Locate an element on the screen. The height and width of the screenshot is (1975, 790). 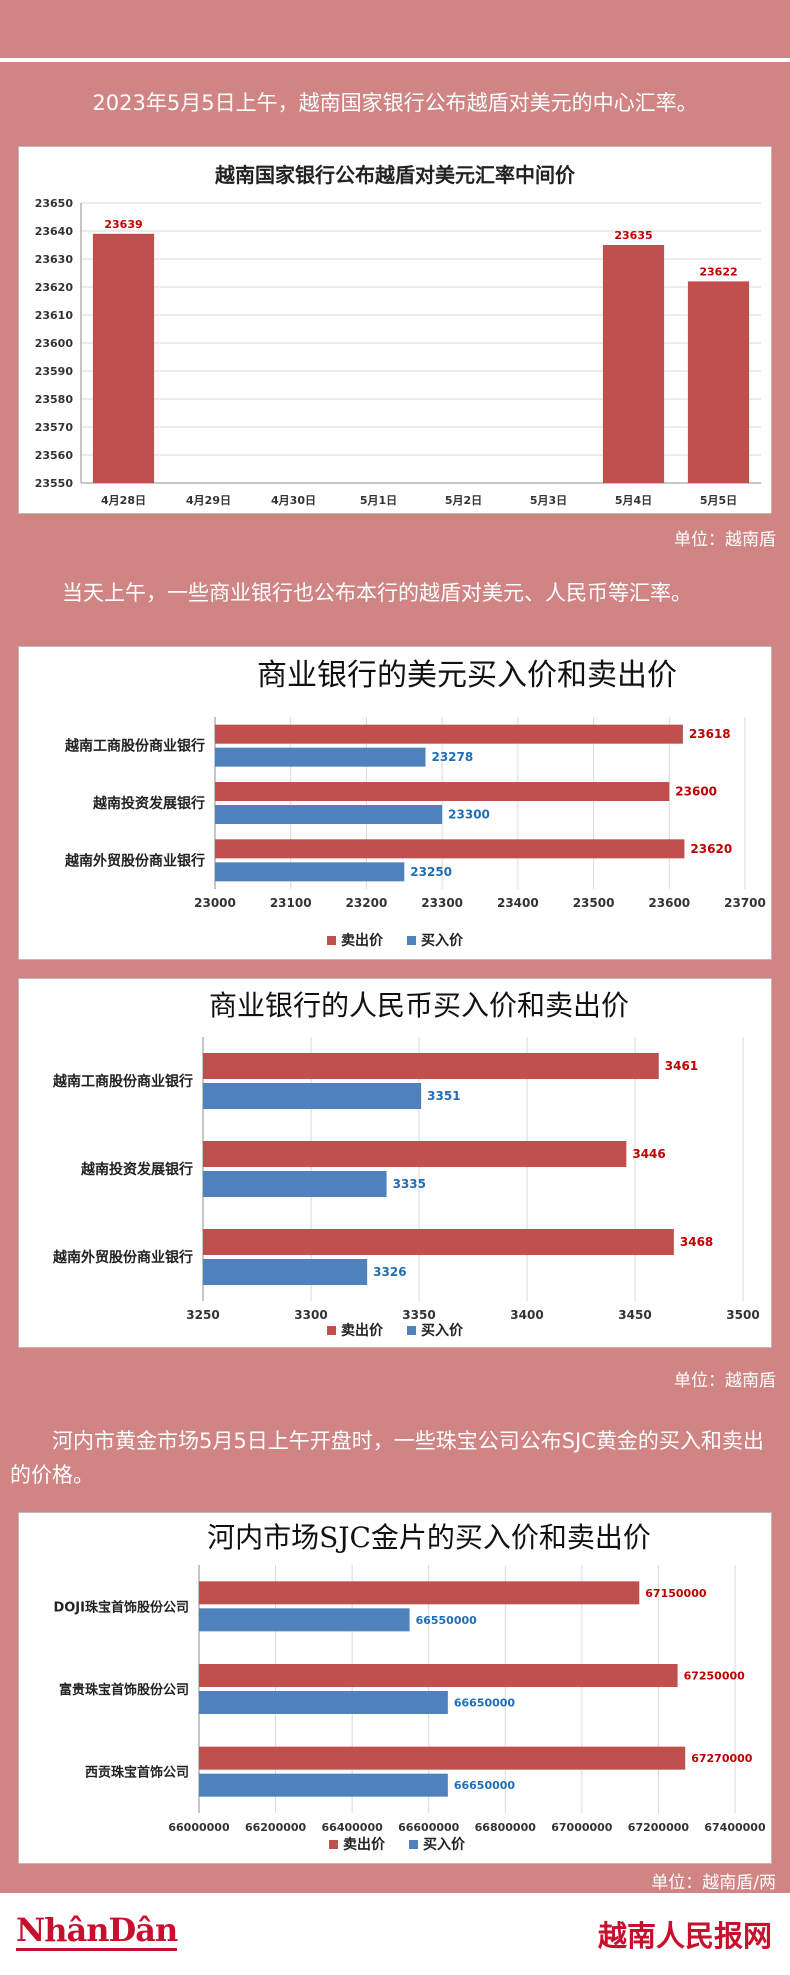
data-label: 67150000 is located at coordinates (676, 1593).